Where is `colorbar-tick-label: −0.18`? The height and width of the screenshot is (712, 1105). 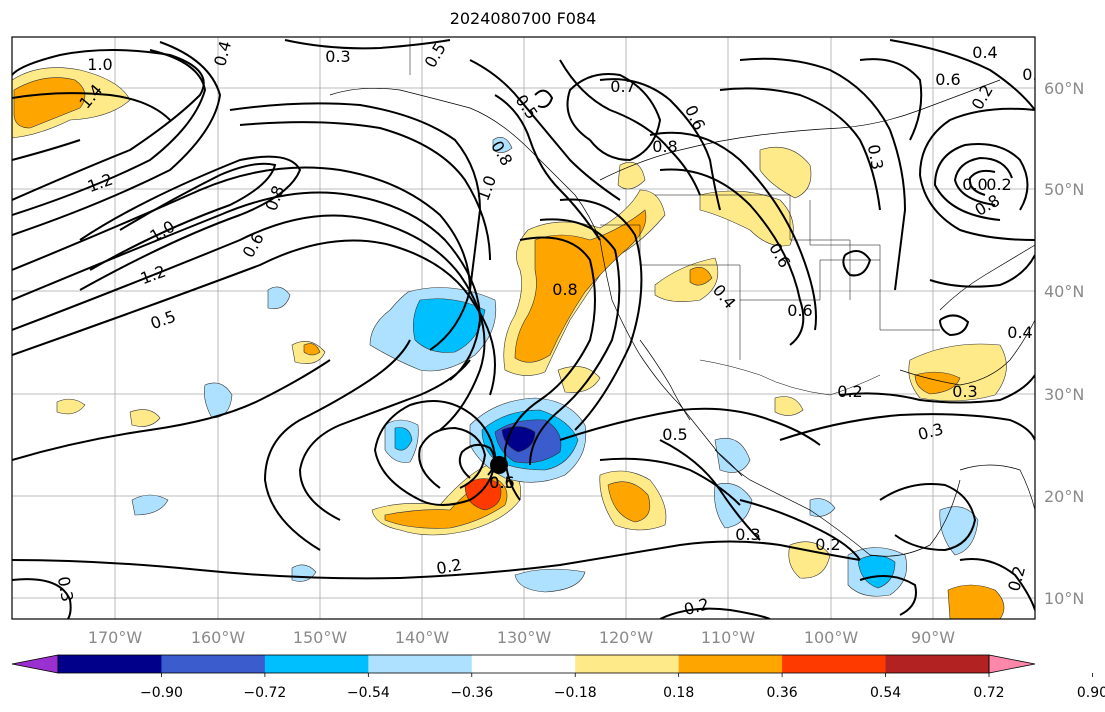
colorbar-tick-label: −0.18 is located at coordinates (575, 693).